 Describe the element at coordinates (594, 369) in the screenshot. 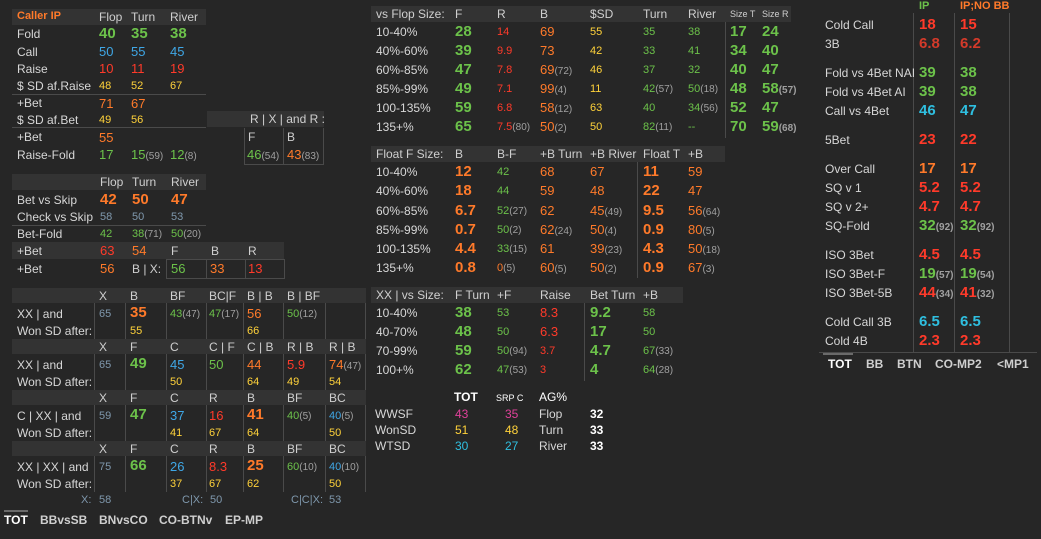

I see `stat-value: 4` at that location.